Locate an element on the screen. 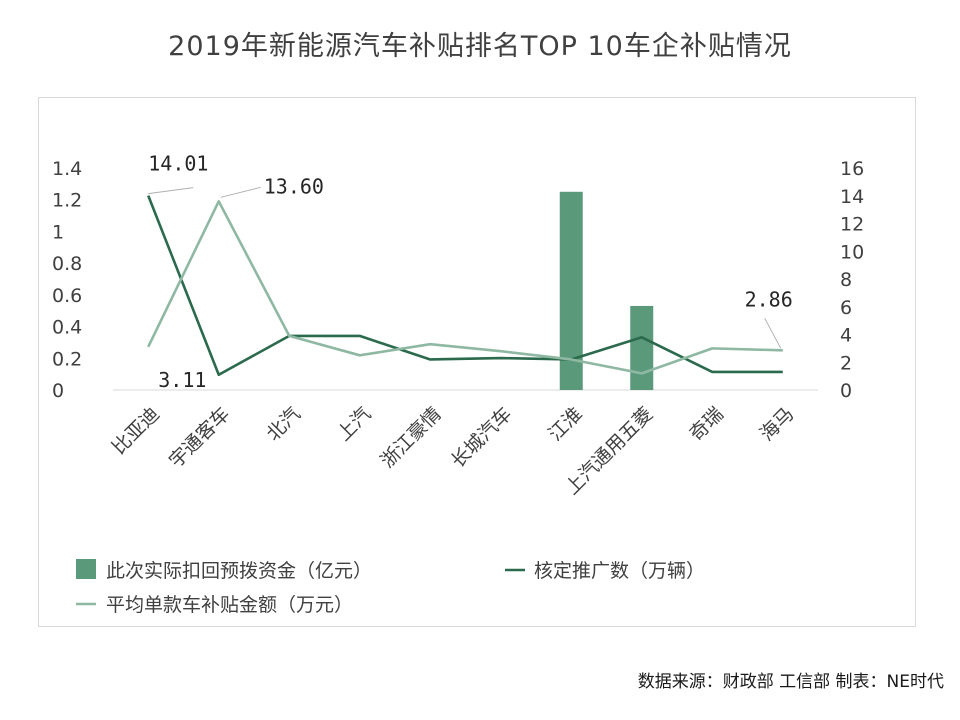  y-right-tick-label: 6 is located at coordinates (846, 308).